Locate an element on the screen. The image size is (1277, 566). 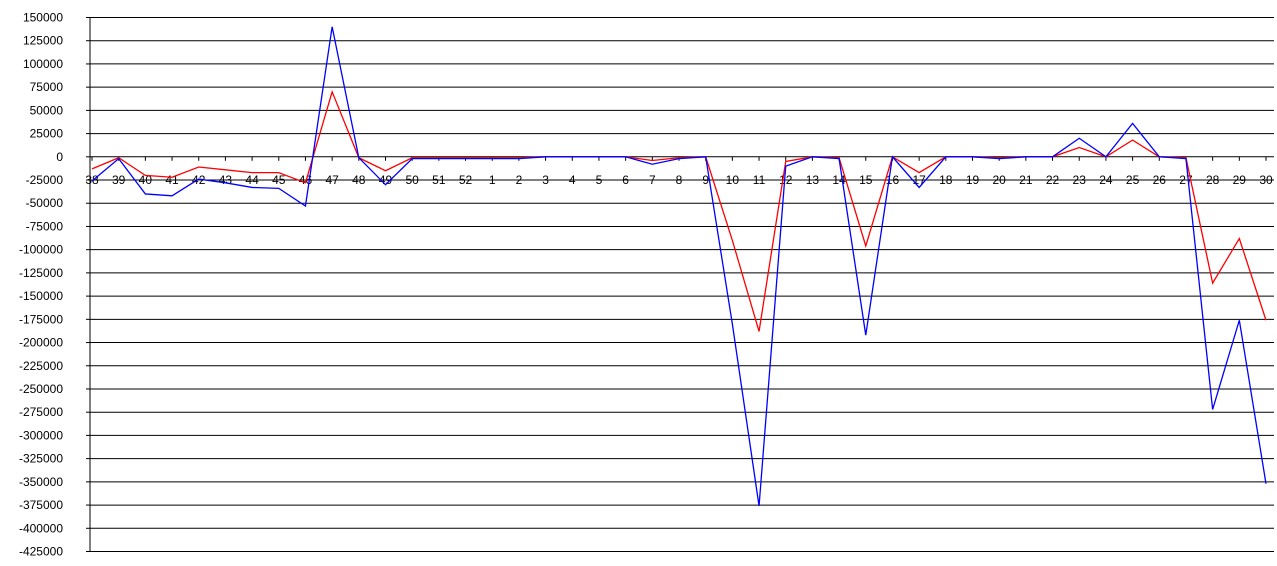
y-tick-label: -100000 is located at coordinates (41, 250).